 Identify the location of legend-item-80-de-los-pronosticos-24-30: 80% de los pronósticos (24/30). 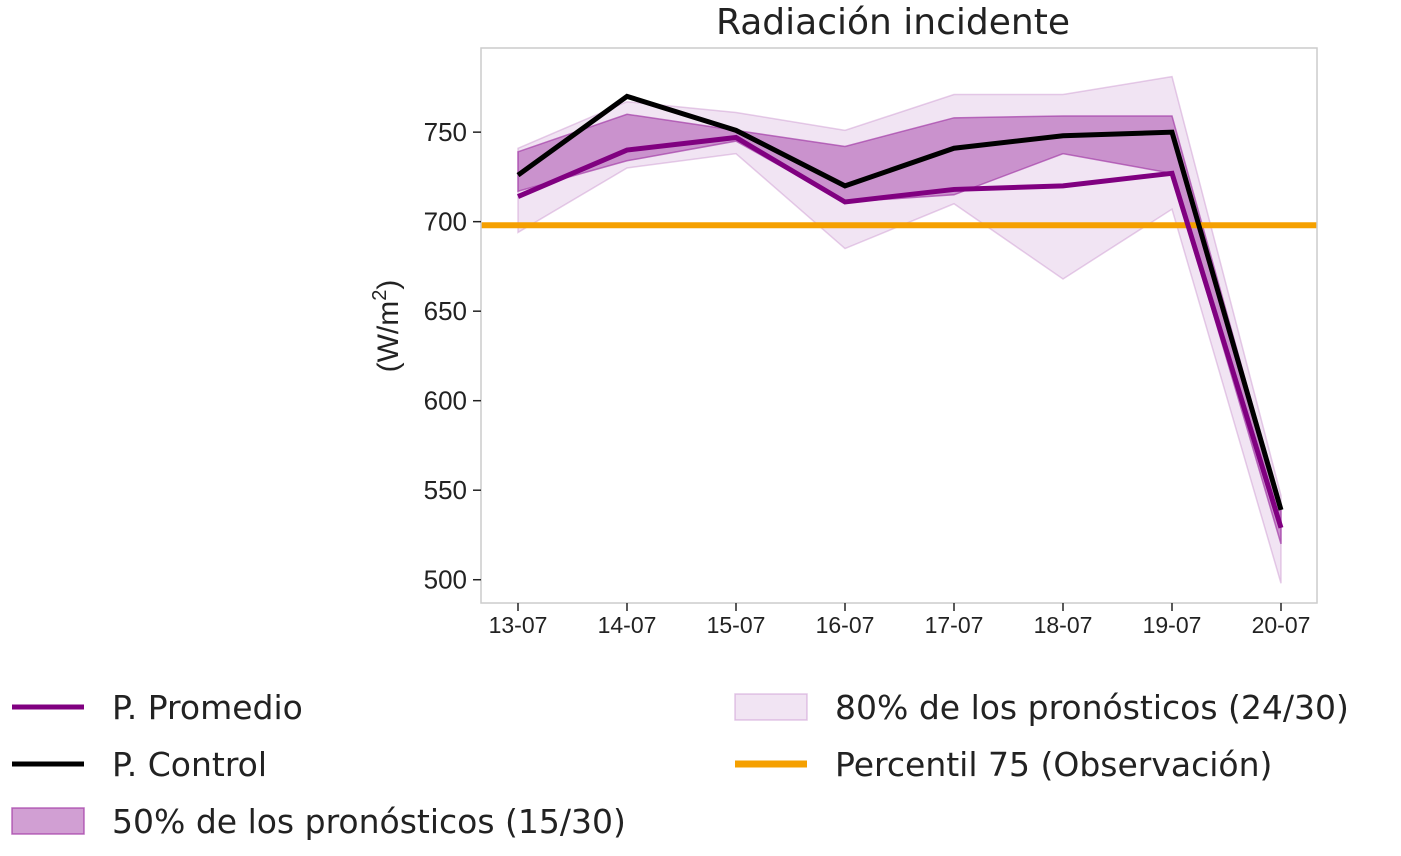
(1041, 707).